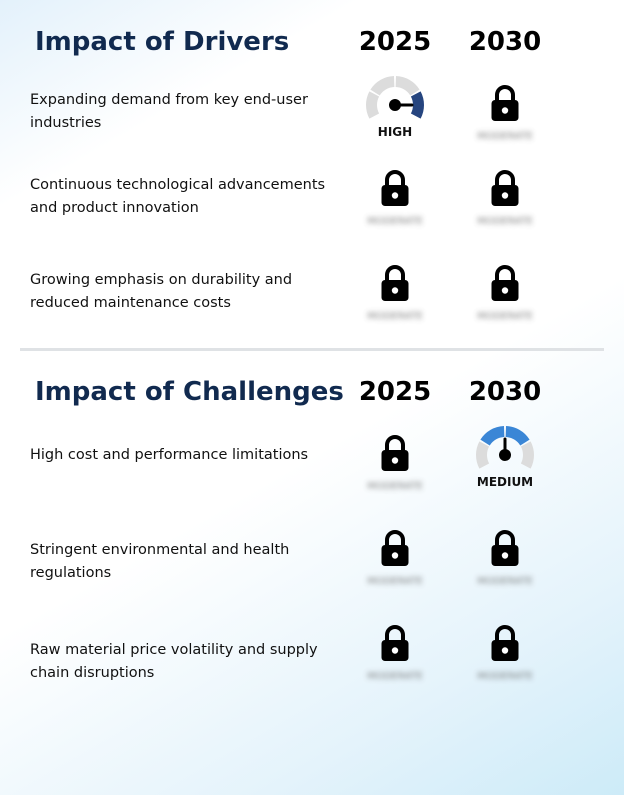  I want to click on challenges-year-2025: 2025, so click(395, 392).